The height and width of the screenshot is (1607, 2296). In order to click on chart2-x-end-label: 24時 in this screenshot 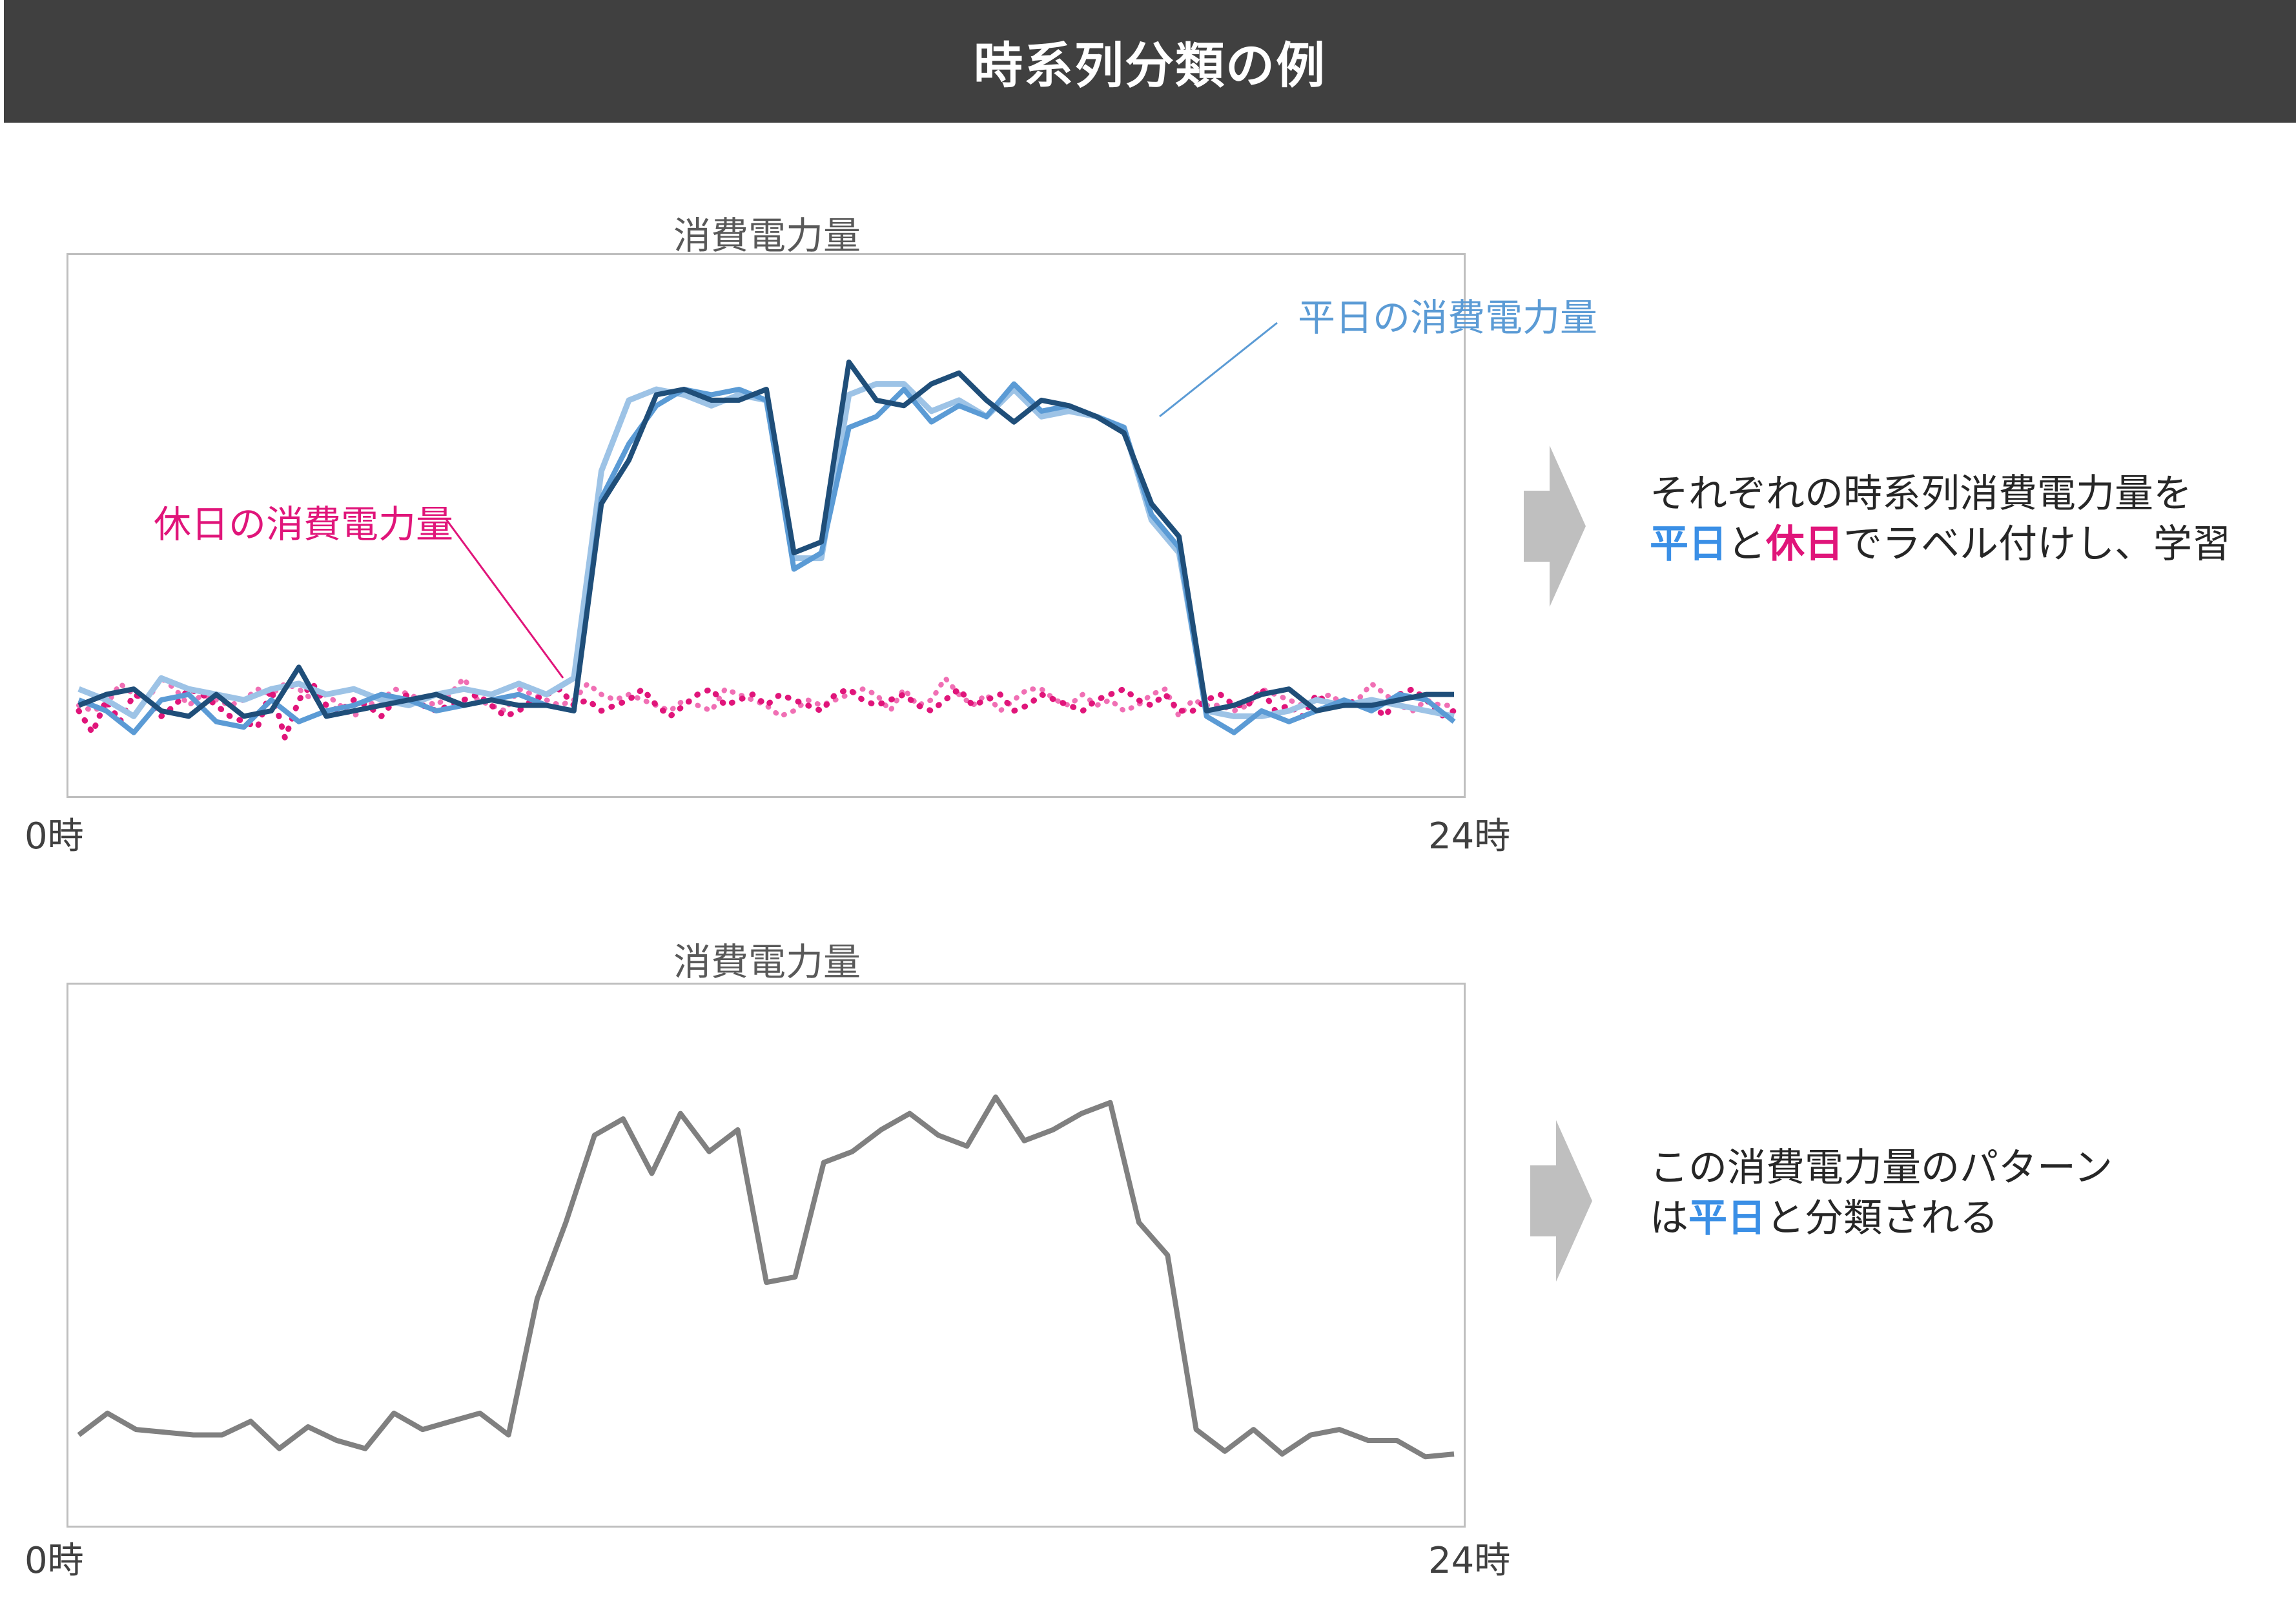, I will do `click(1469, 1561)`.